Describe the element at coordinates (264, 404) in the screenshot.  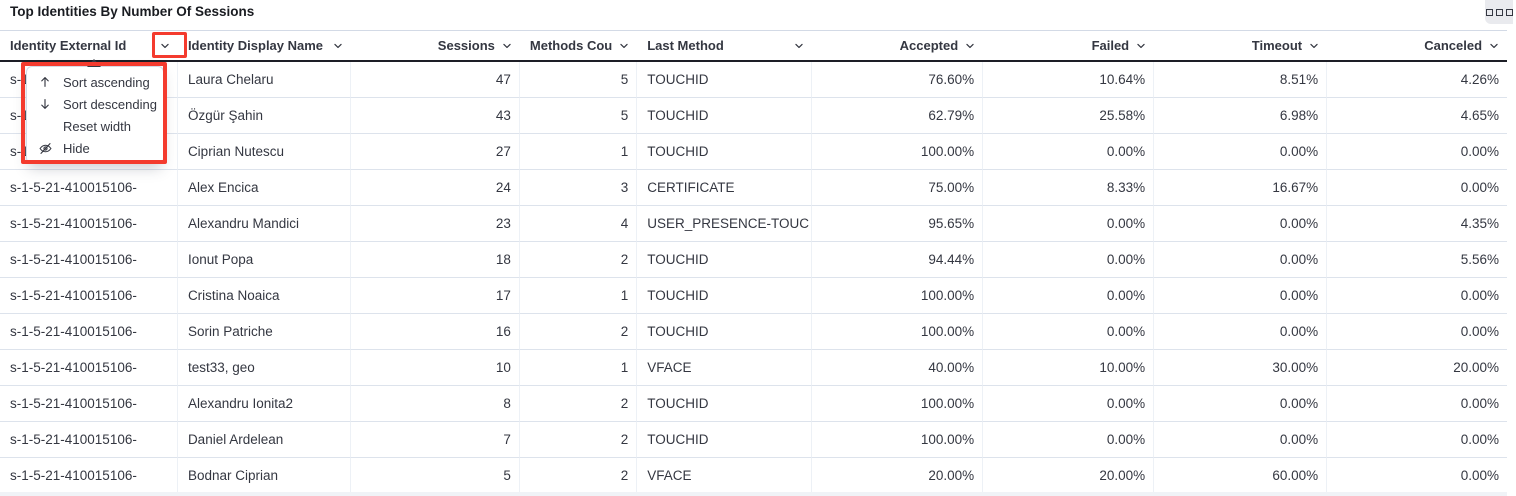
I see `cell-identity-display-name: Alexandru Ionita2` at that location.